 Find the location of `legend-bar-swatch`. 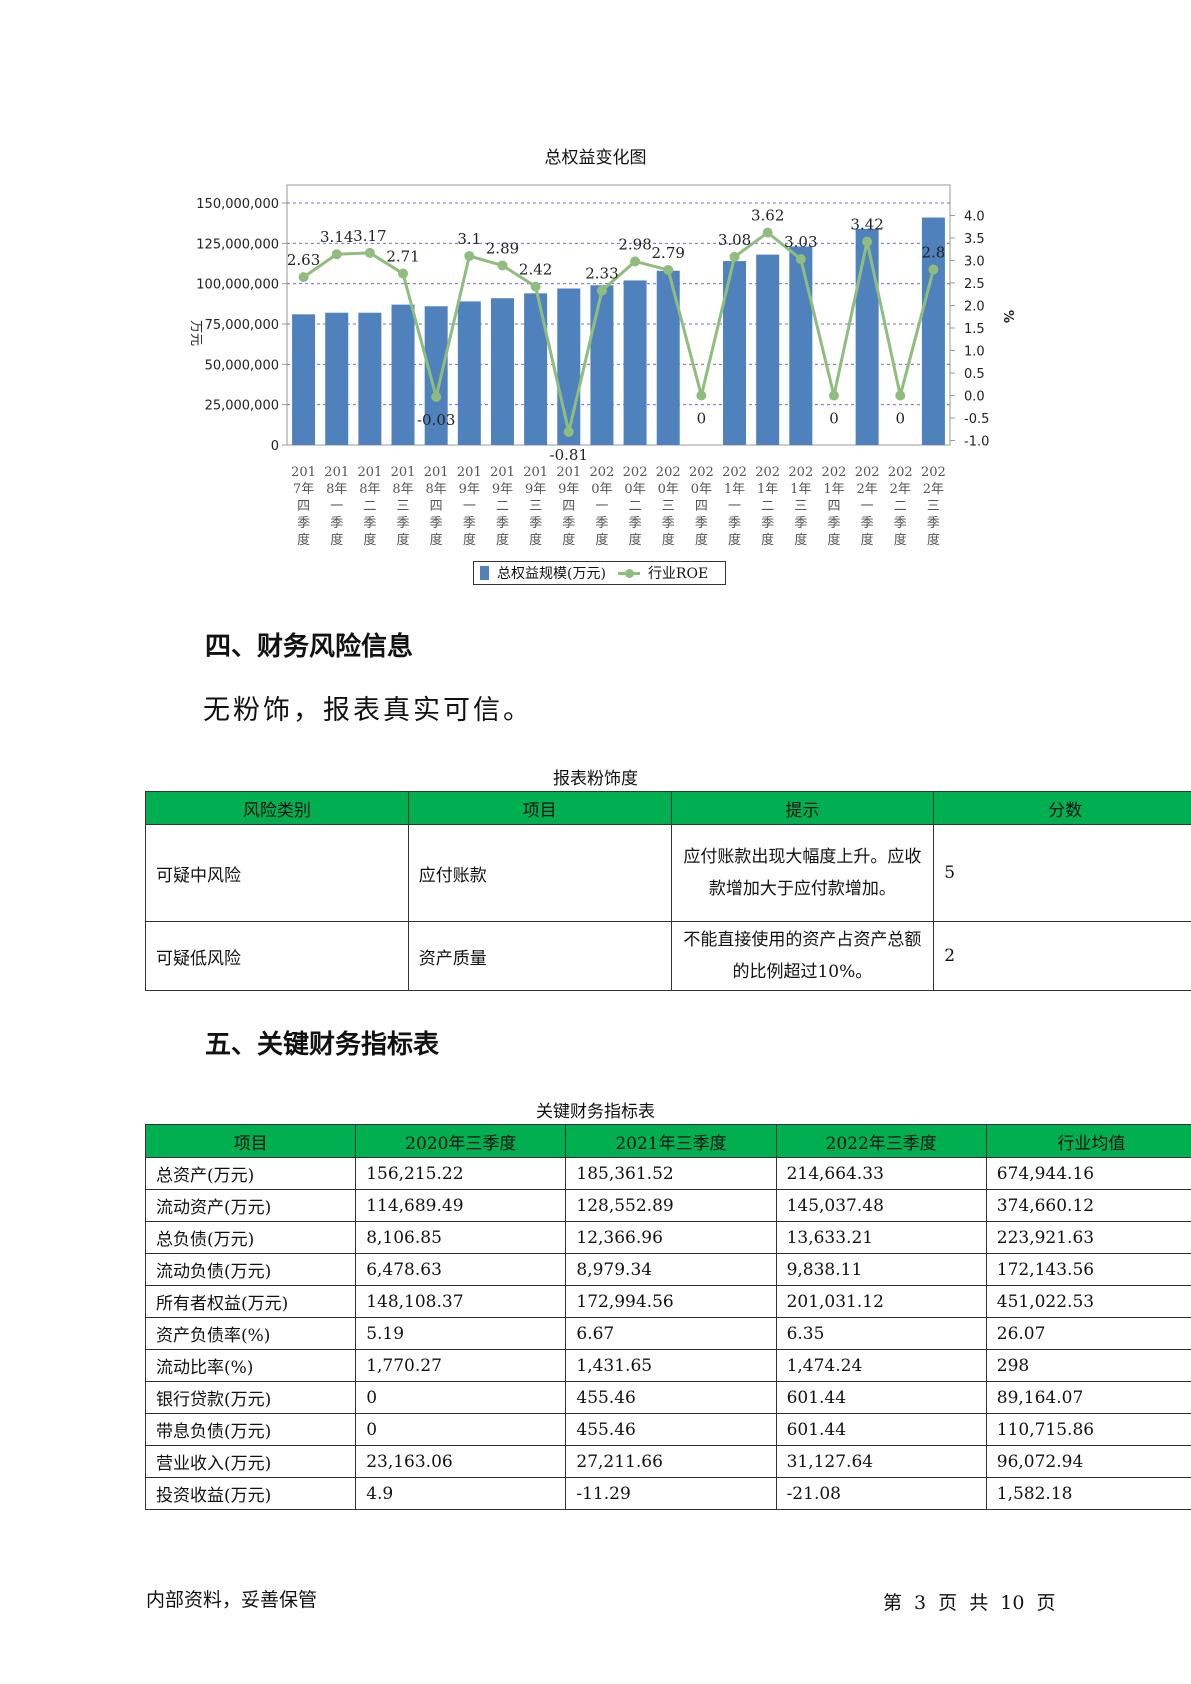

legend-bar-swatch is located at coordinates (484, 573).